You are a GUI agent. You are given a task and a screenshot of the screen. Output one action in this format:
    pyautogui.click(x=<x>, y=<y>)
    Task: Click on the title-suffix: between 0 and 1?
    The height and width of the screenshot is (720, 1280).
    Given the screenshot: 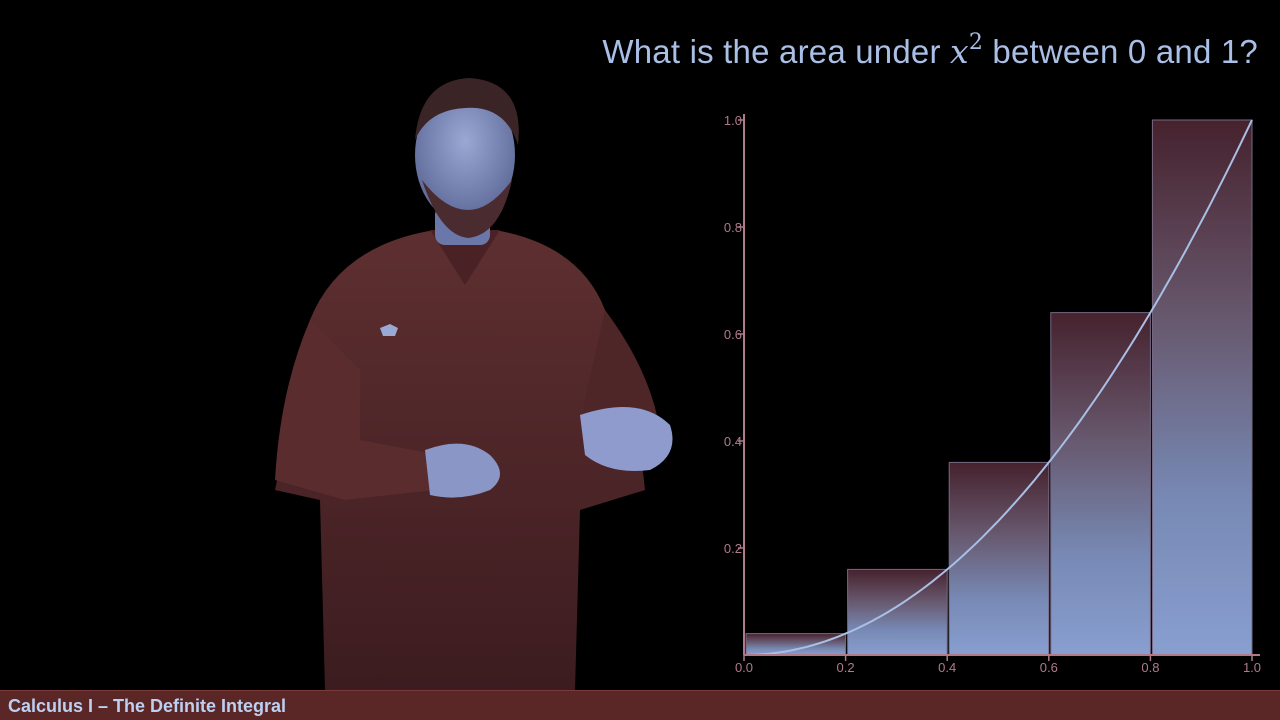 What is the action you would take?
    pyautogui.click(x=1120, y=51)
    